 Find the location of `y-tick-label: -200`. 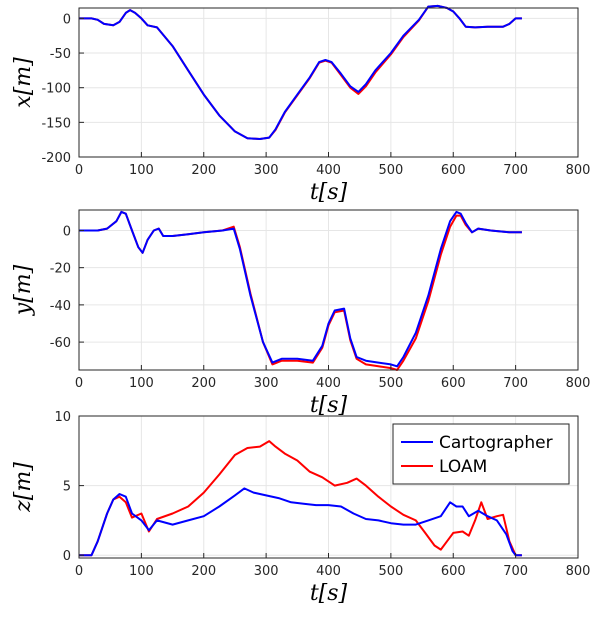

y-tick-label: -200 is located at coordinates (56, 158).